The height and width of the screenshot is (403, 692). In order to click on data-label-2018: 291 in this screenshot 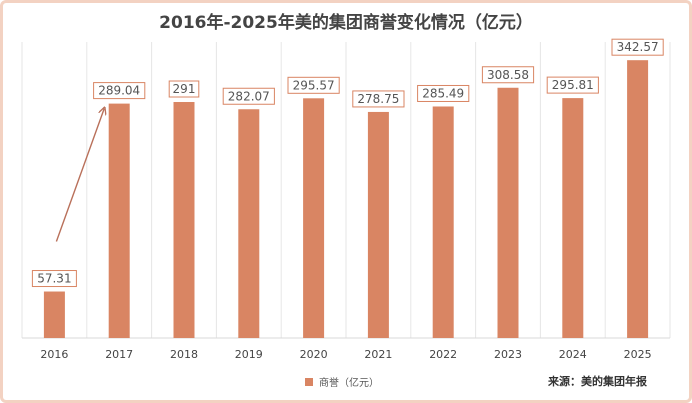, I will do `click(184, 89)`.